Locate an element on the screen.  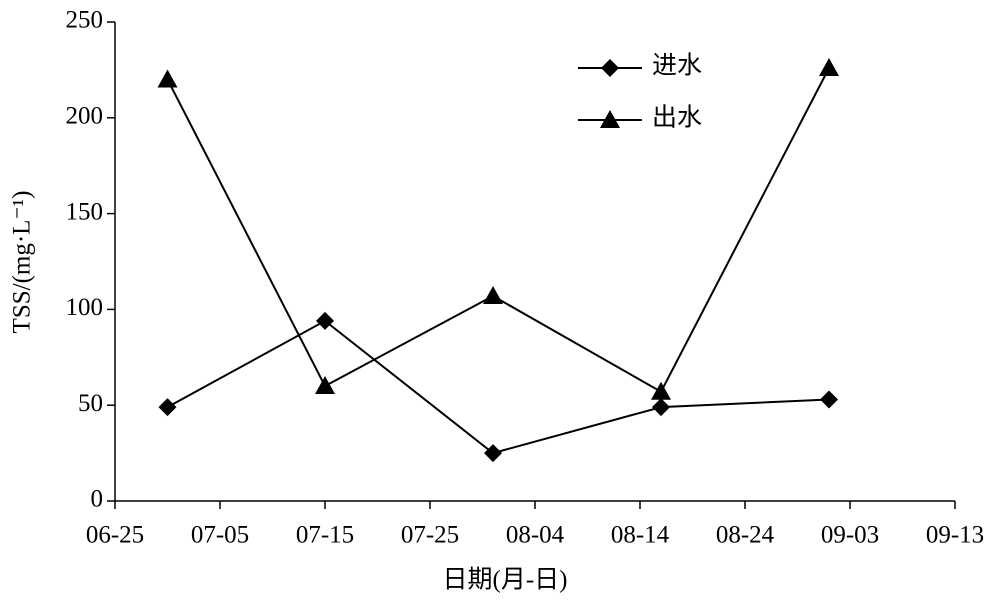
x-tick-label: 06-25 is located at coordinates (115, 535).